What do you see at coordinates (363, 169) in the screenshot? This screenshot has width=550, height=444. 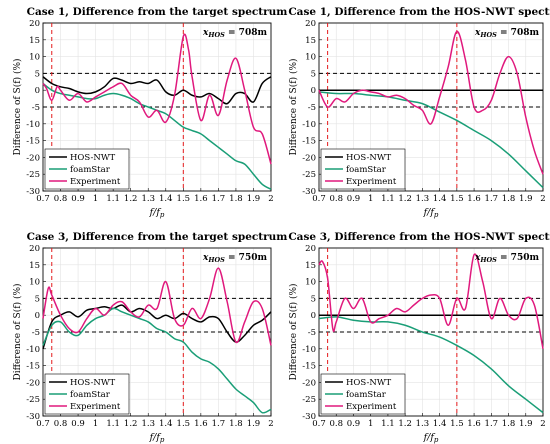 I see `legend-box` at bounding box center [363, 169].